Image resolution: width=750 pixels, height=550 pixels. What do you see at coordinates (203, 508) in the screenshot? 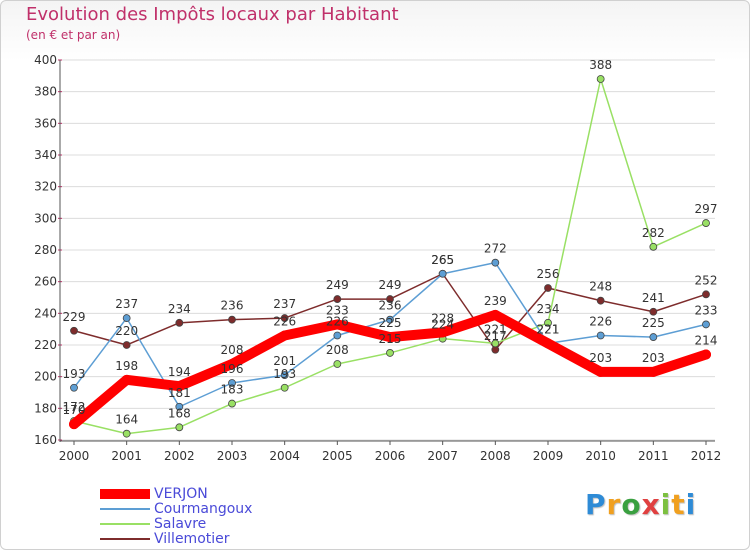
I see `legend-label: Courmangoux` at bounding box center [203, 508].